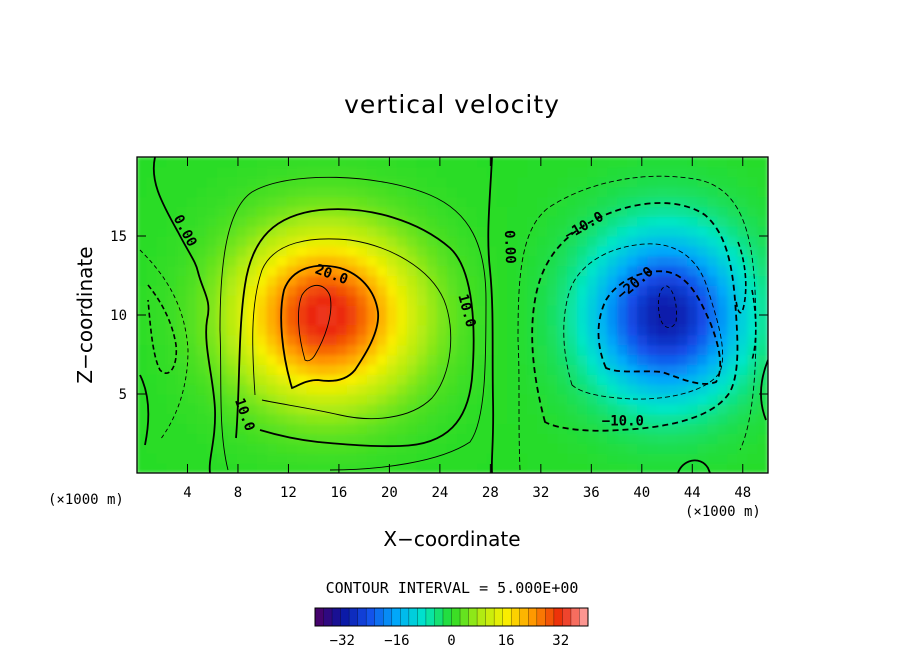  I want to click on colorbar-swatch, so click(413, 617).